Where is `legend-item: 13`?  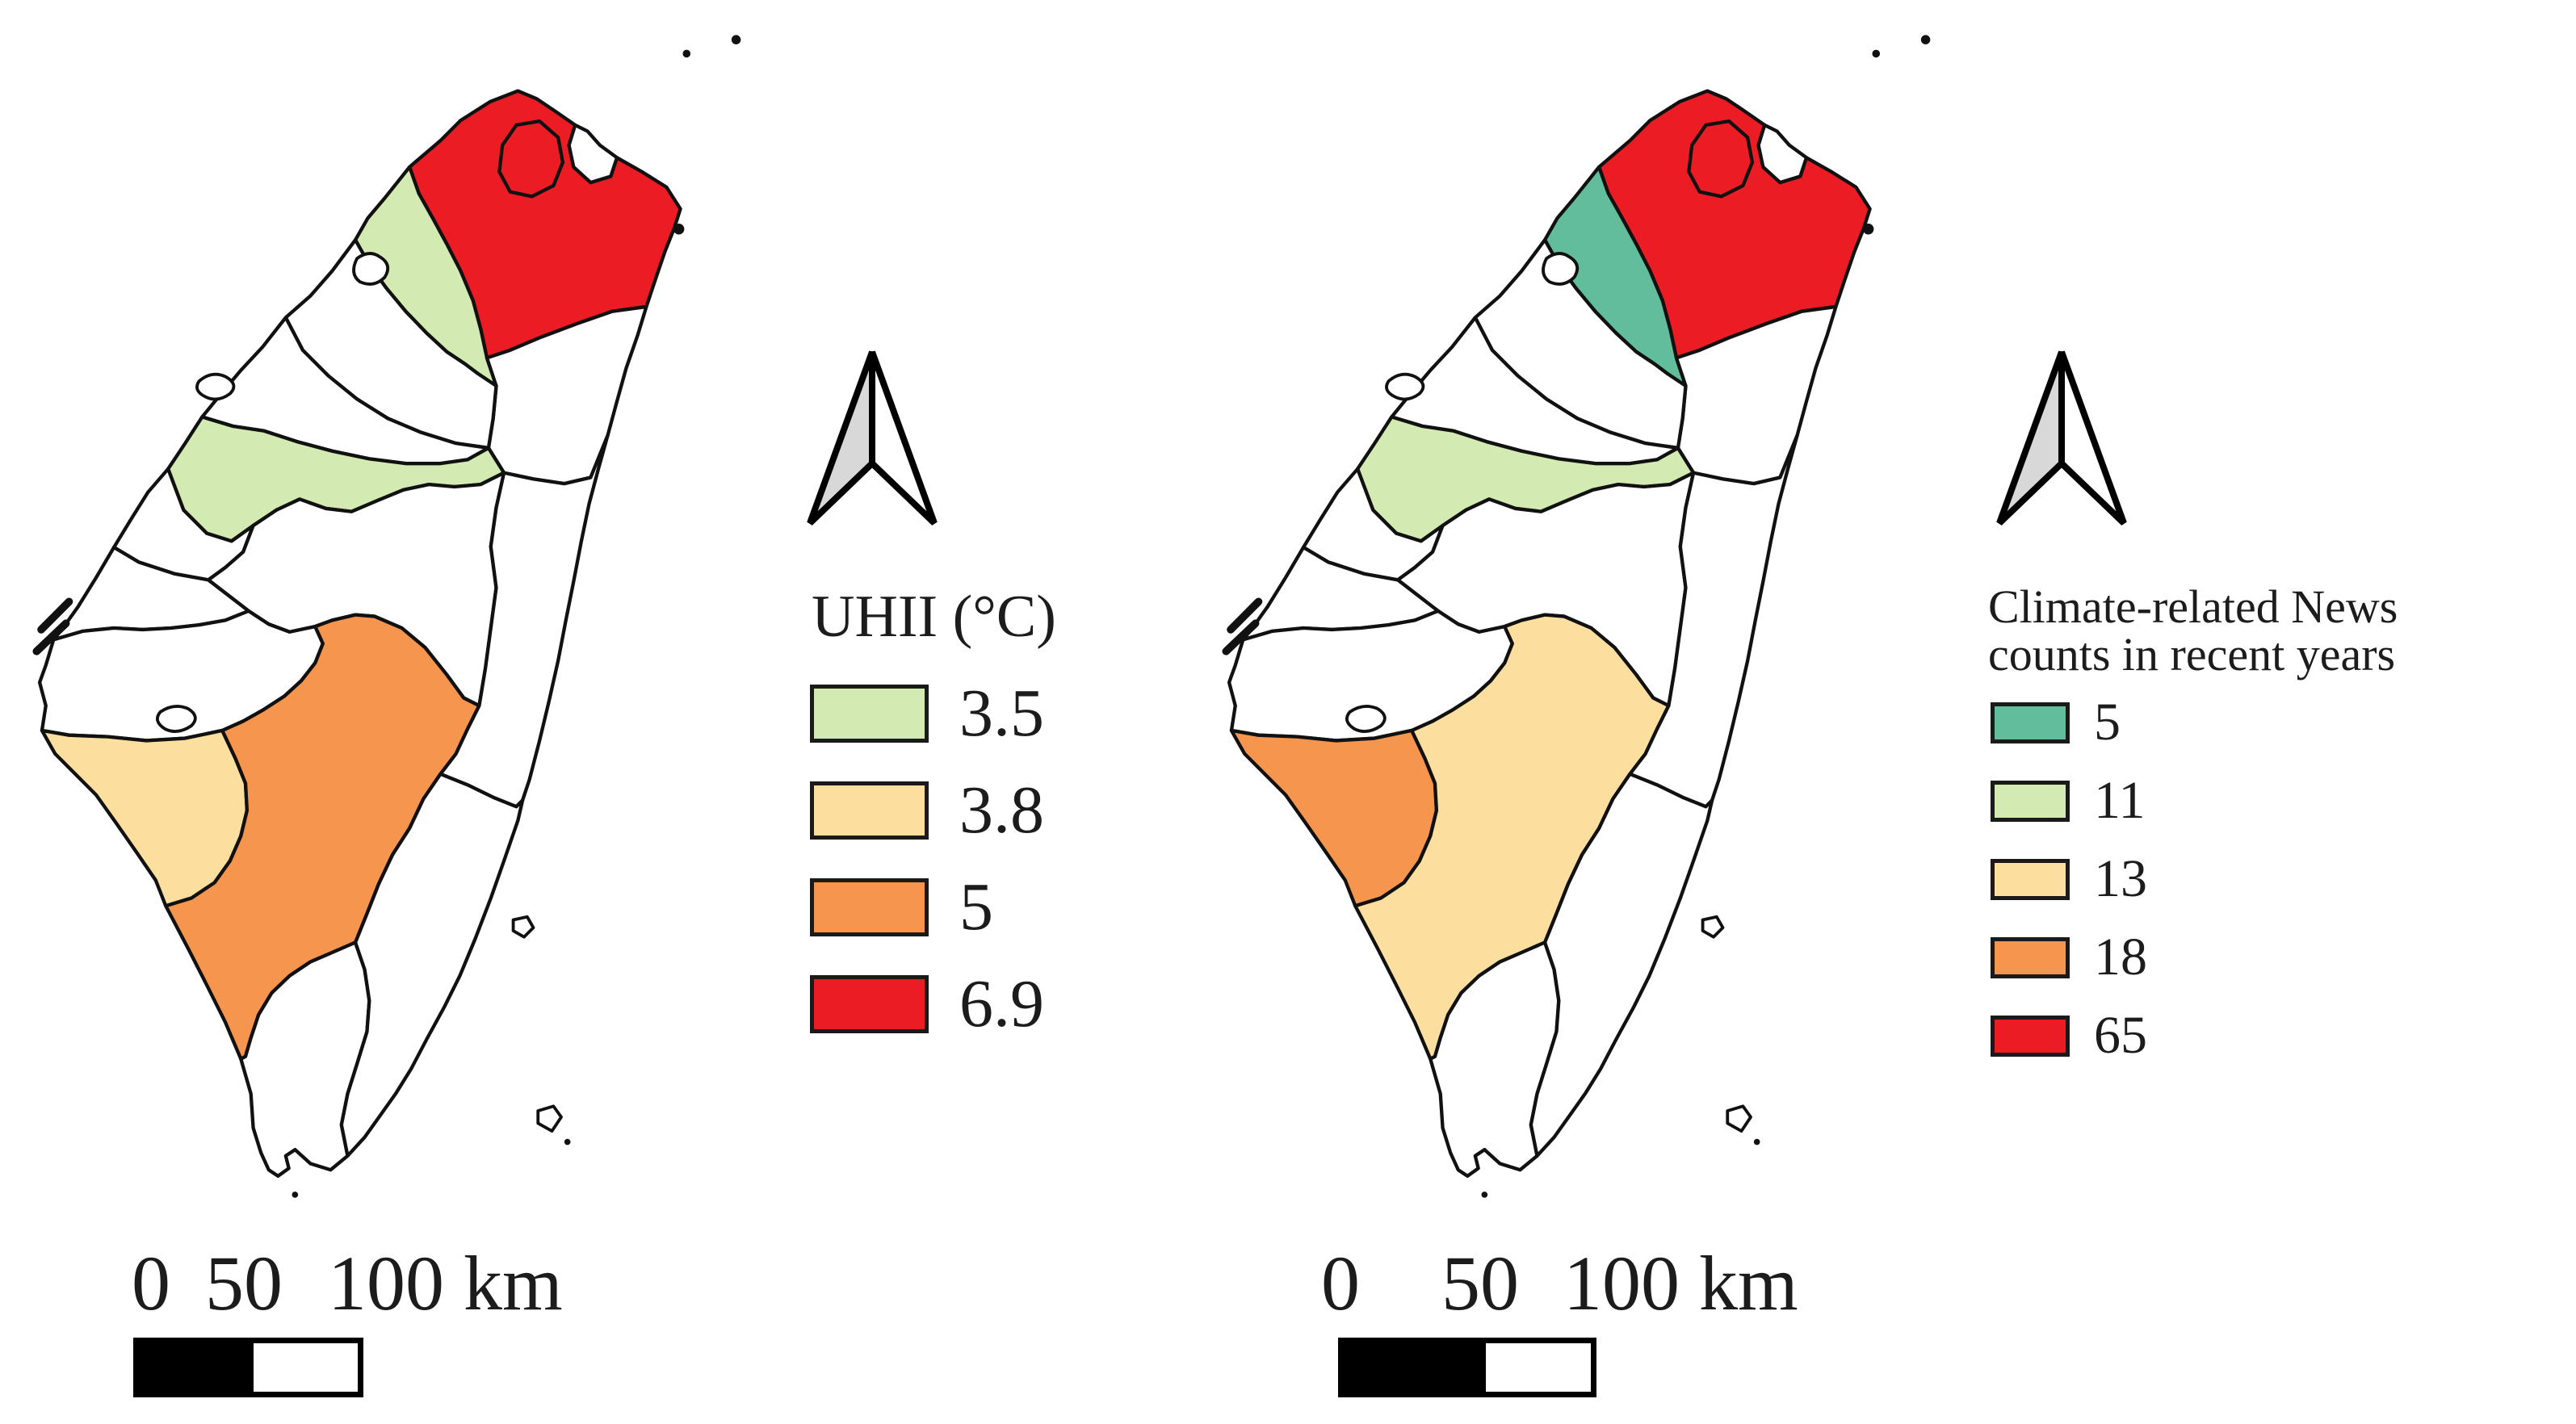 legend-item: 13 is located at coordinates (2069, 879).